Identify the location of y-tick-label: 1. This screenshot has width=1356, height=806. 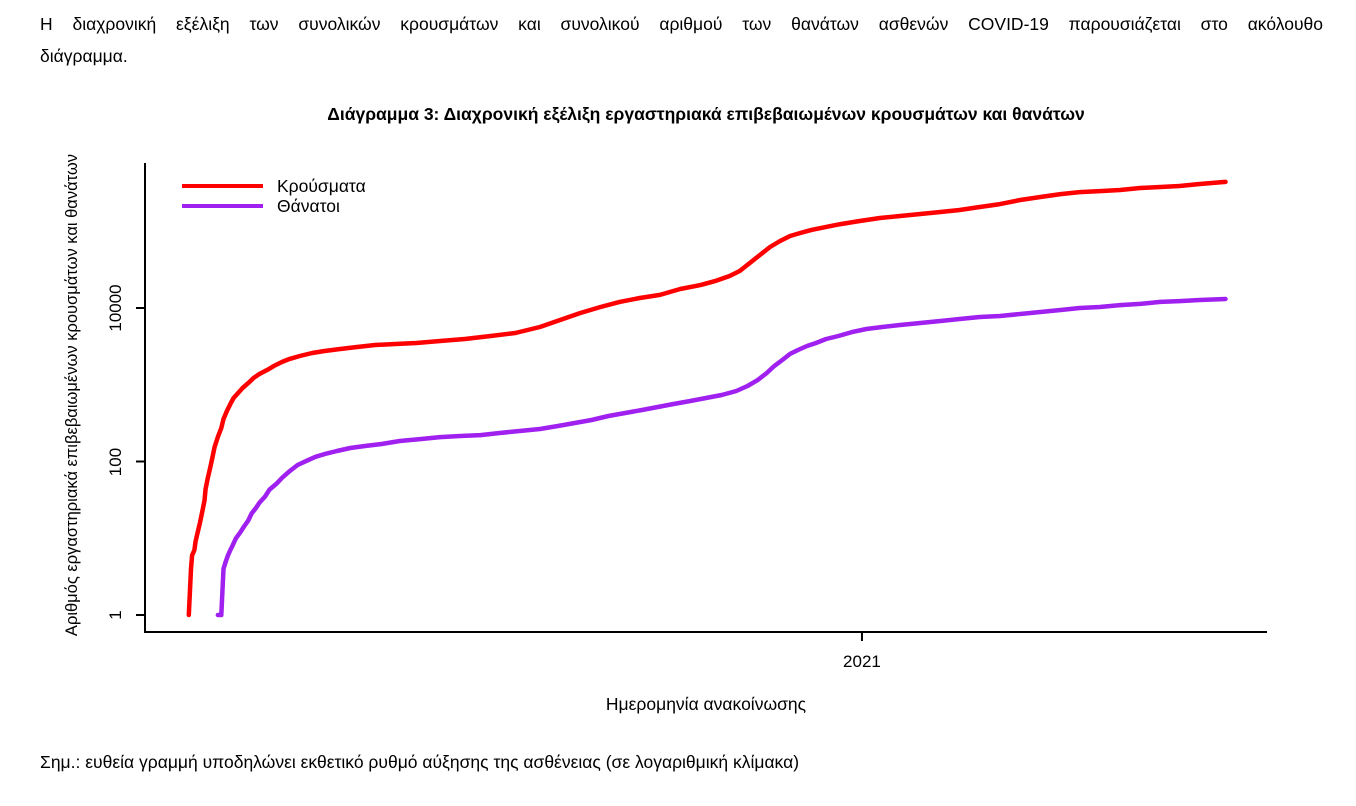
(115, 615).